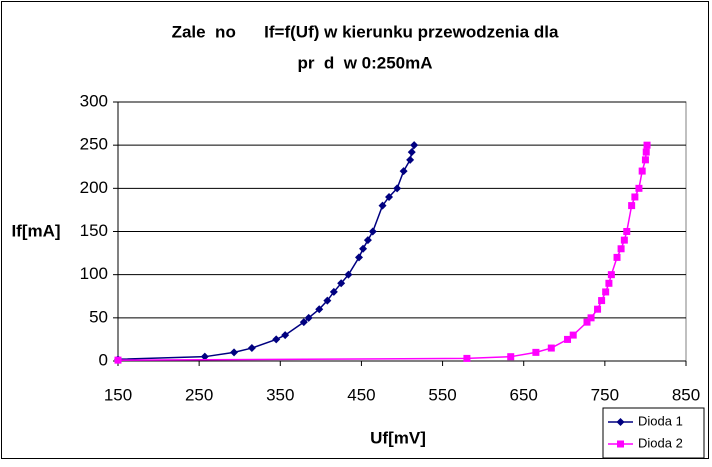 This screenshot has width=712, height=467. What do you see at coordinates (660, 442) in the screenshot?
I see `legend-label: Dioda 2` at bounding box center [660, 442].